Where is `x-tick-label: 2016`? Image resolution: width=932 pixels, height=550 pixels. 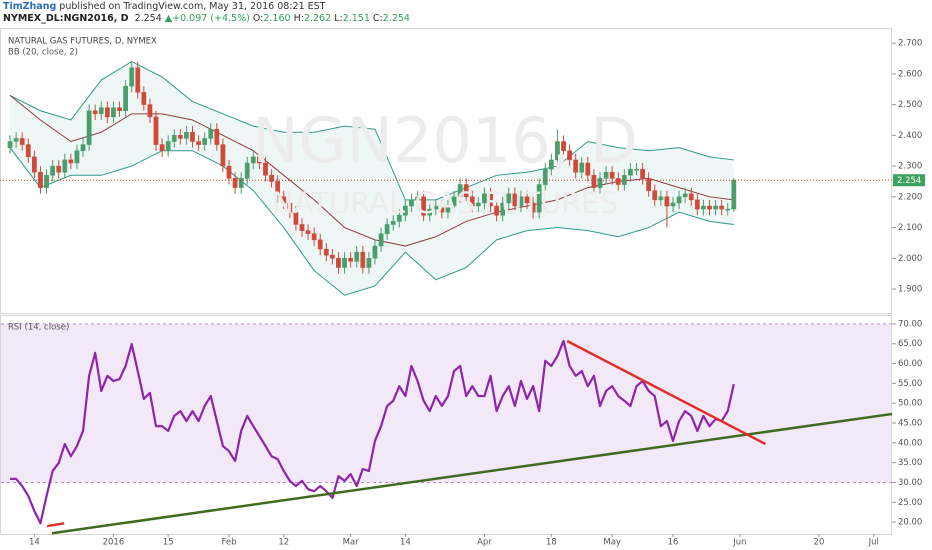
x-tick-label: 2016 is located at coordinates (114, 543).